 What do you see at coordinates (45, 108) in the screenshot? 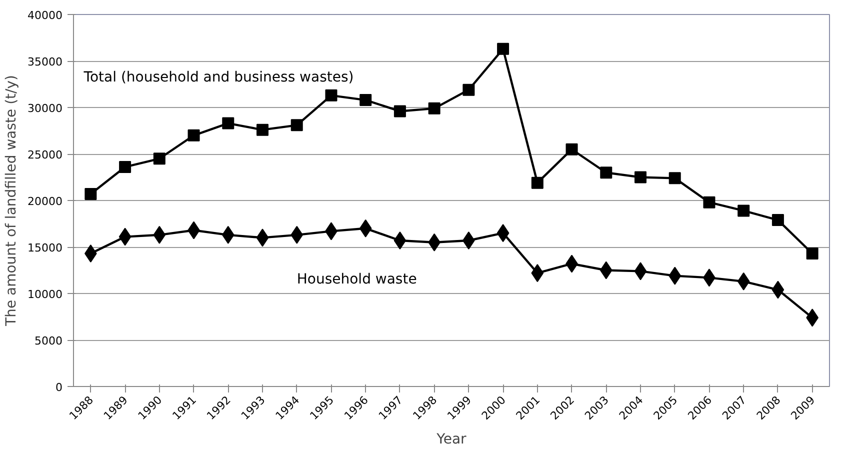
I see `y-tick-label: 30000` at bounding box center [45, 108].